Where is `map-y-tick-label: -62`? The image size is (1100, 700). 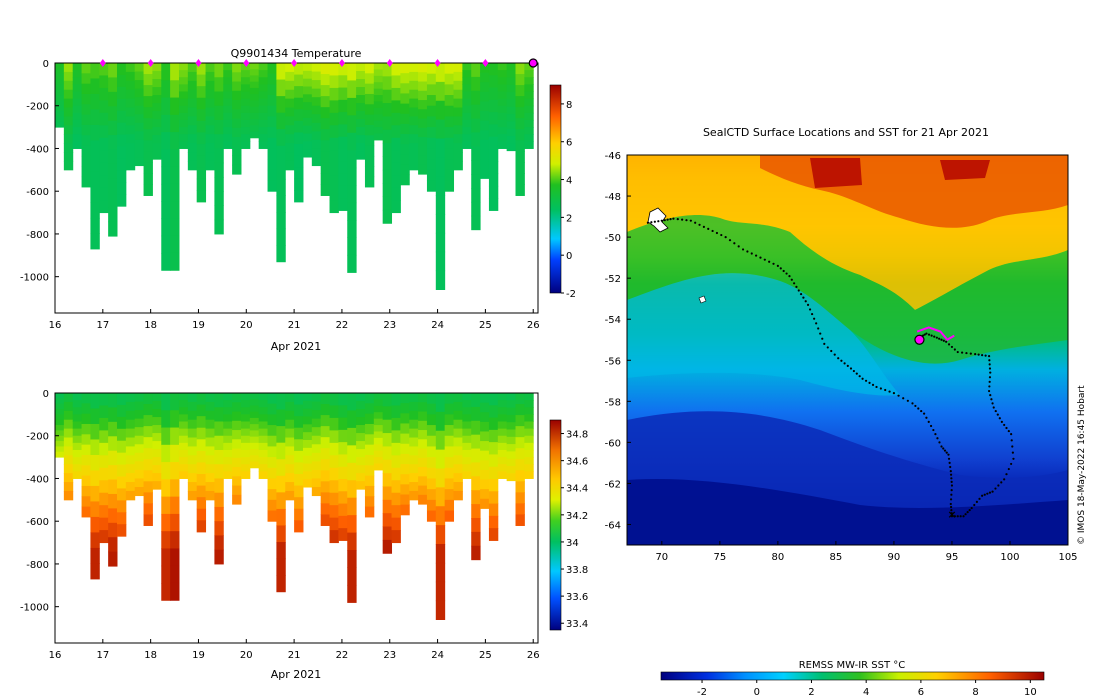
map-y-tick-label: -62 is located at coordinates (613, 484).